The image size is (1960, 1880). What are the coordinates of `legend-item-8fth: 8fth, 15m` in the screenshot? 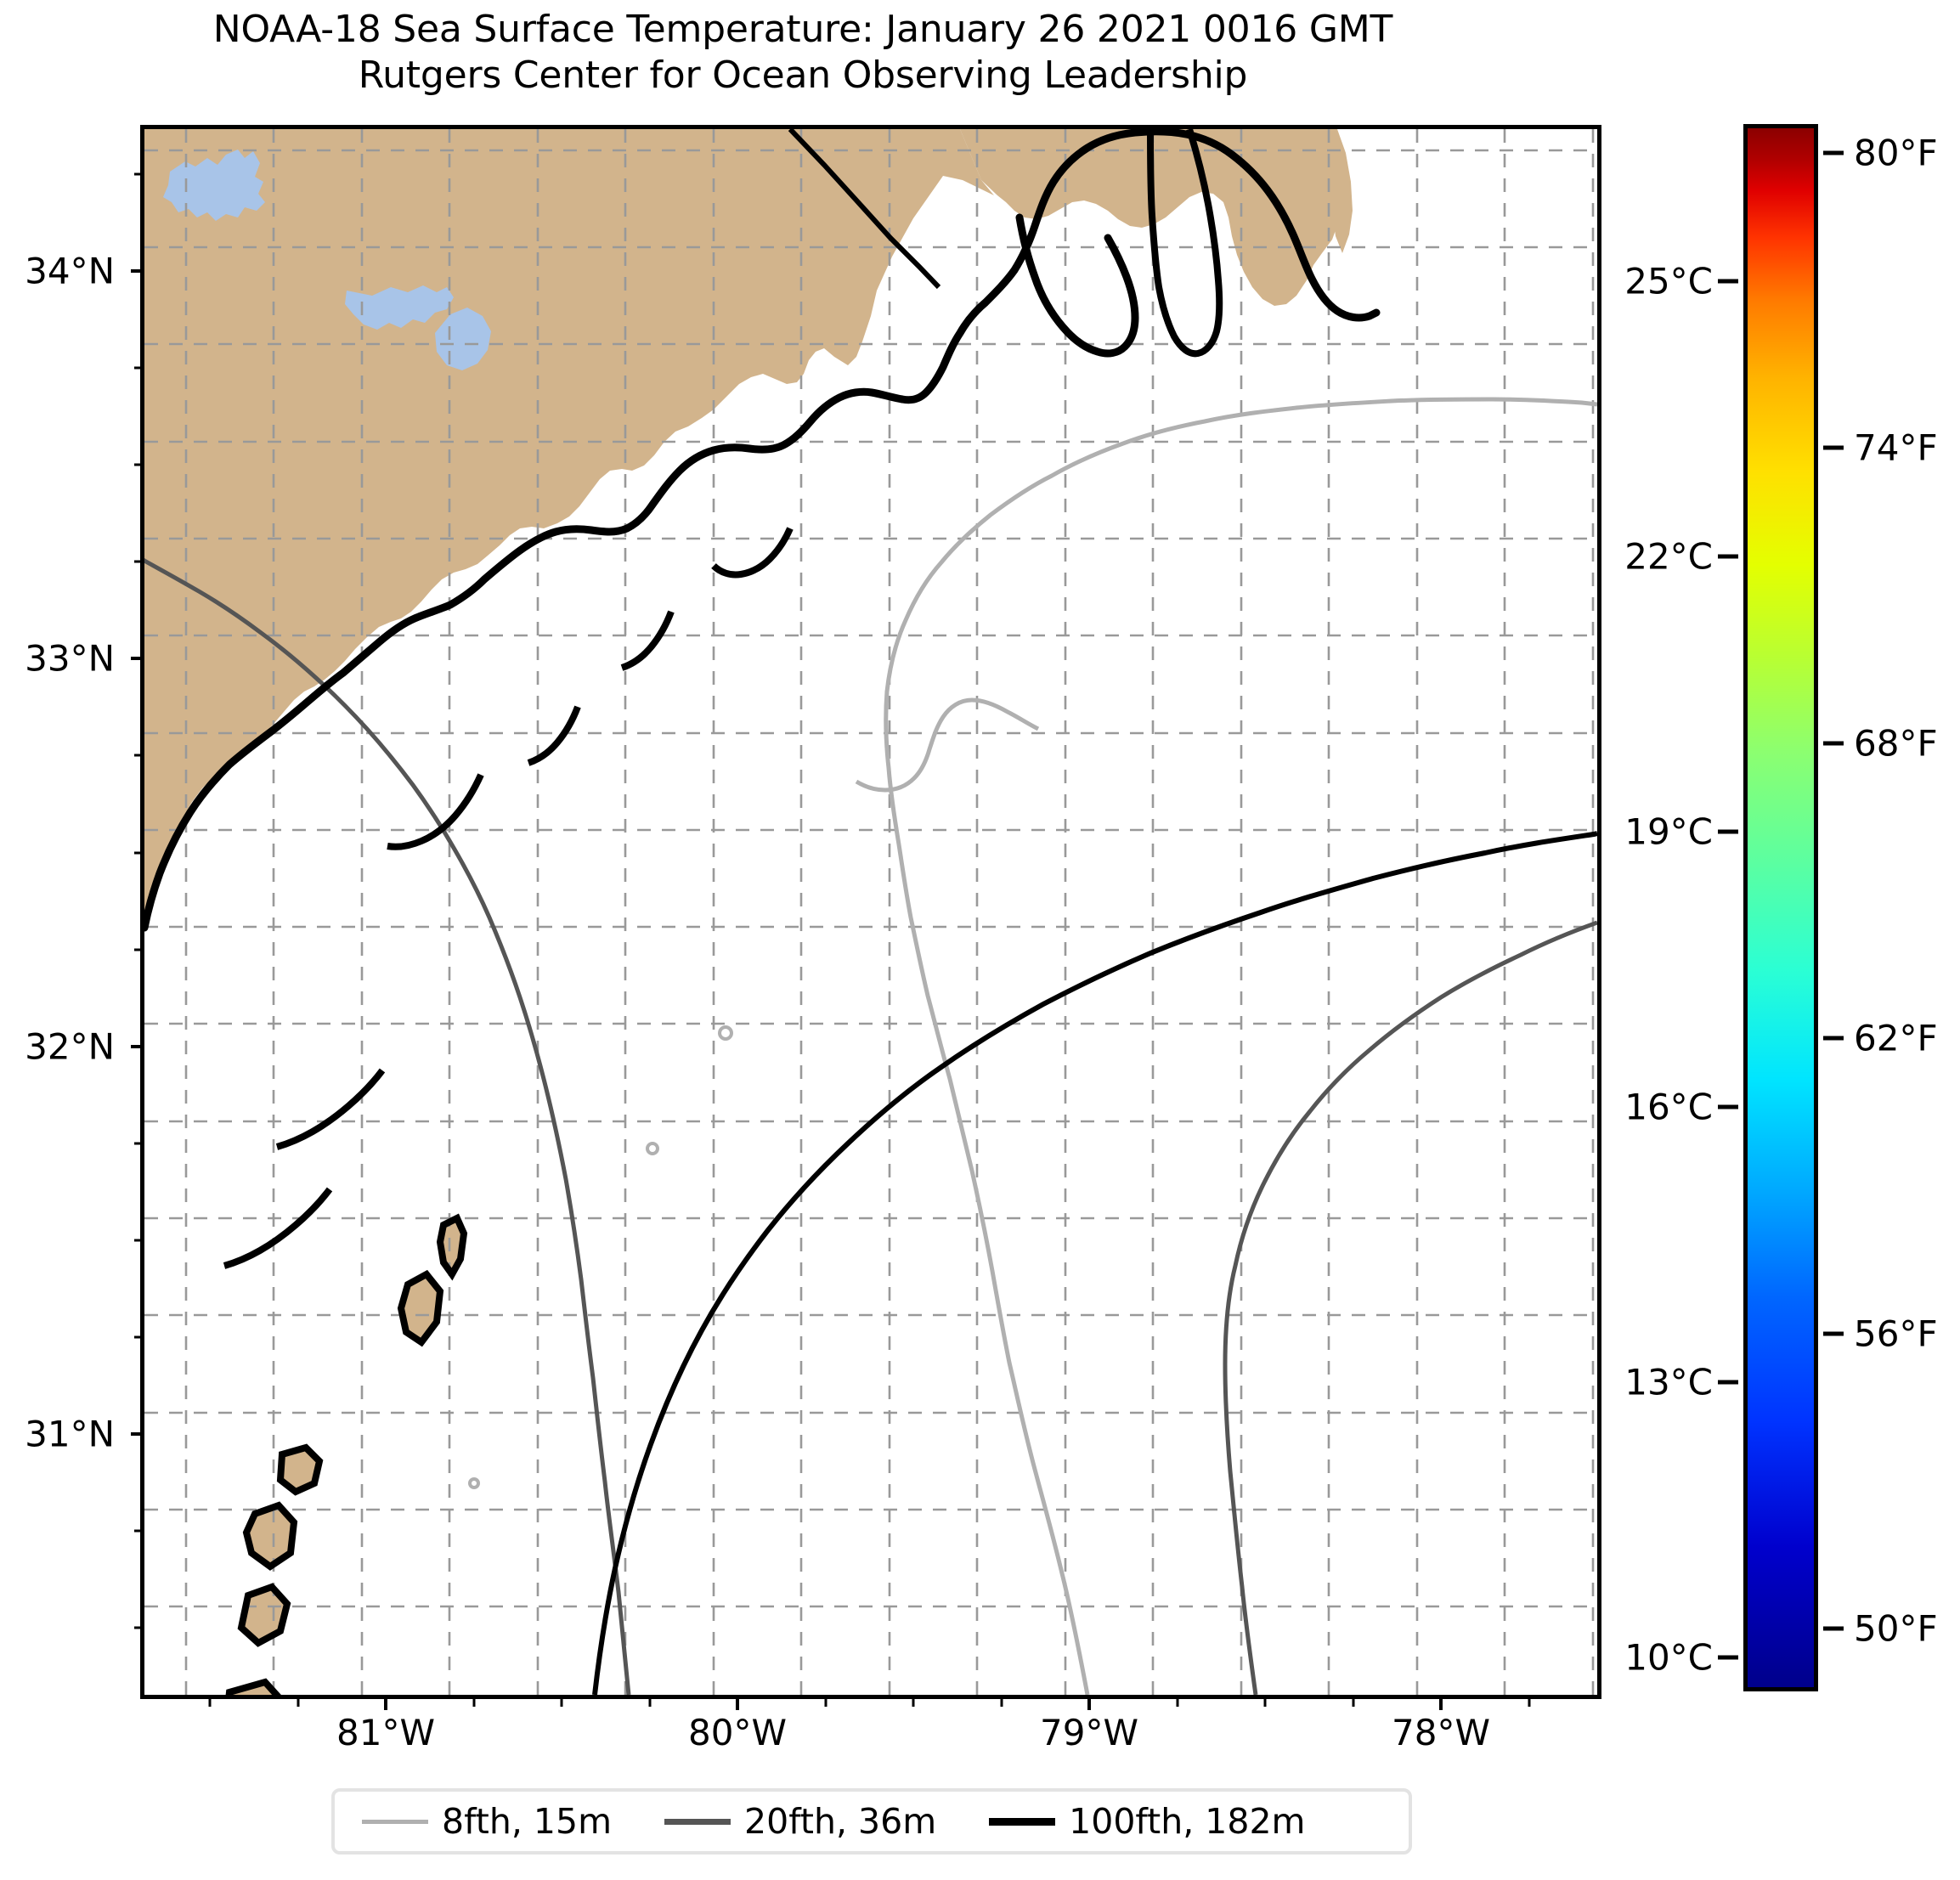 It's located at (487, 1822).